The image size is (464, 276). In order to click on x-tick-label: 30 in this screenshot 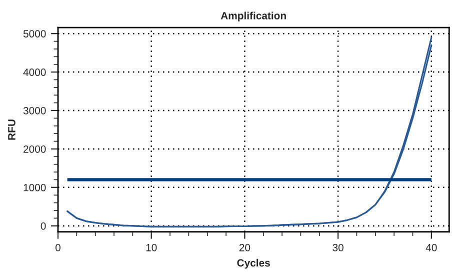, I will do `click(338, 248)`.